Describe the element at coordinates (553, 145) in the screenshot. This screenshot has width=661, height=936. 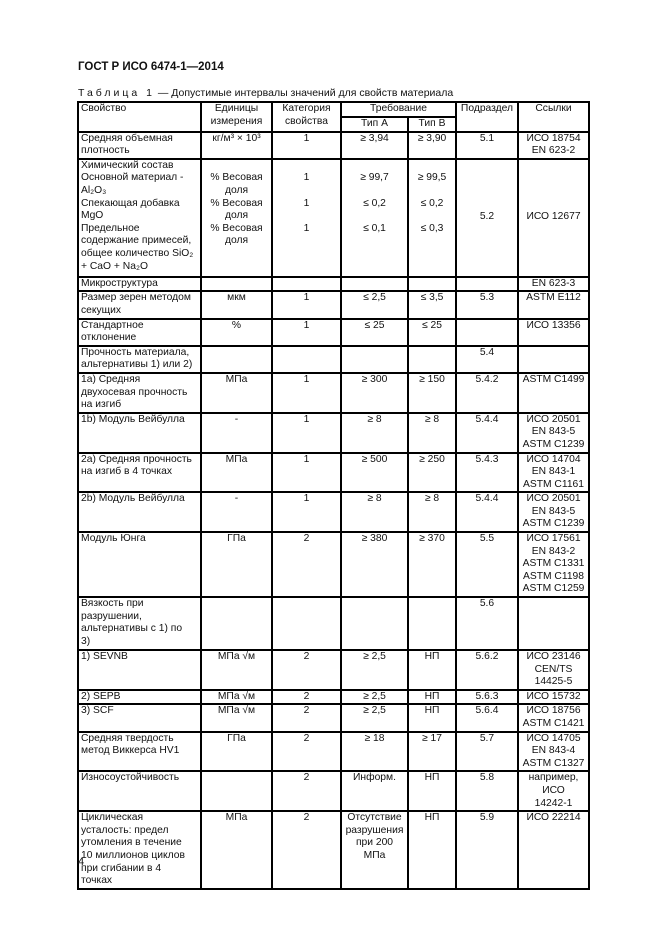
I see `cell-references: ИСО 18754 EN 623-2` at that location.